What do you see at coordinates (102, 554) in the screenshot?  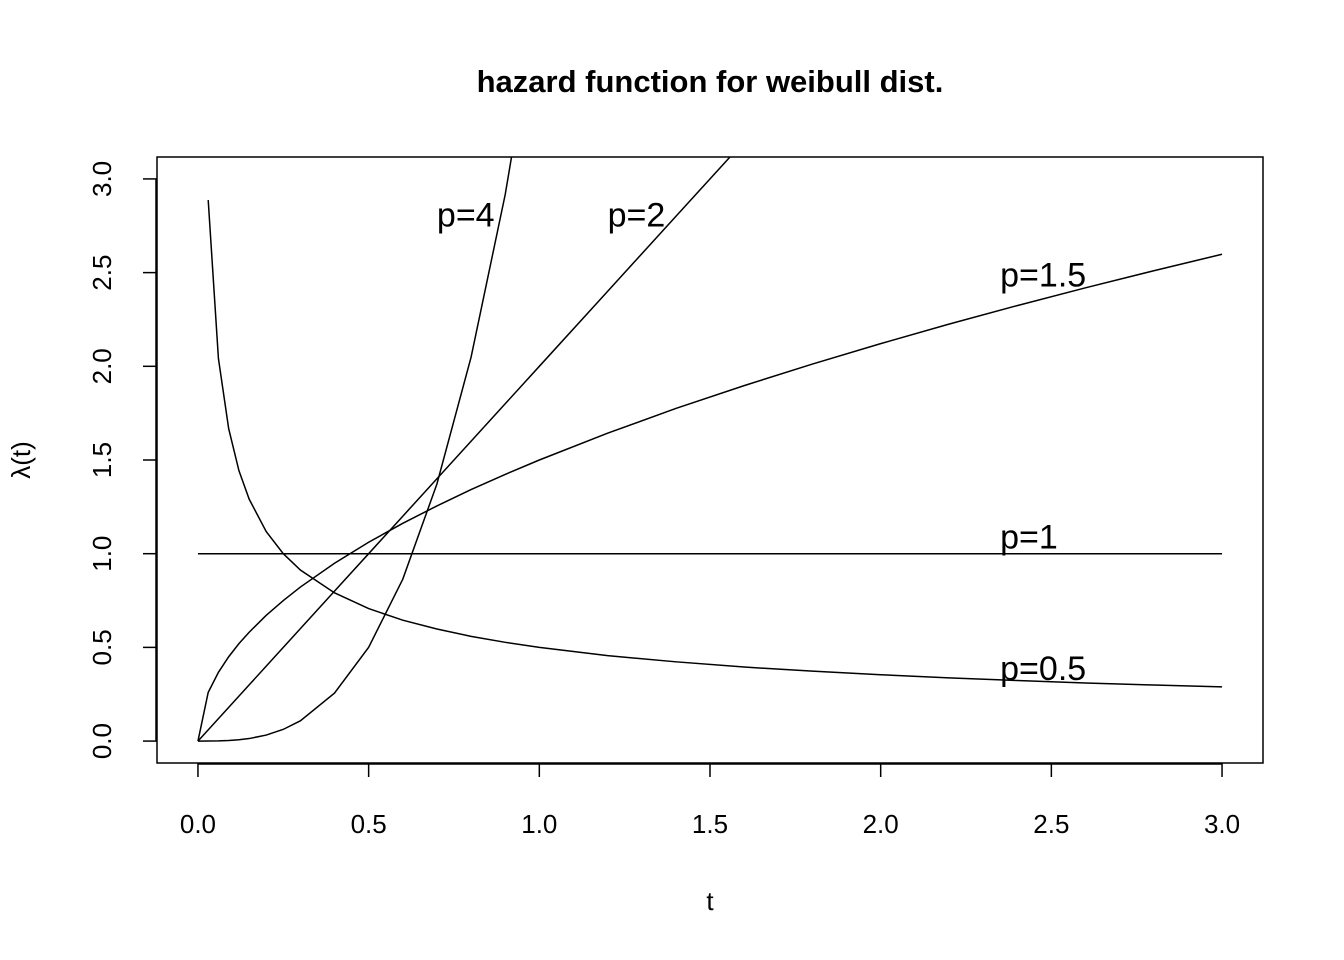 I see `y-tick-label: 1.0` at bounding box center [102, 554].